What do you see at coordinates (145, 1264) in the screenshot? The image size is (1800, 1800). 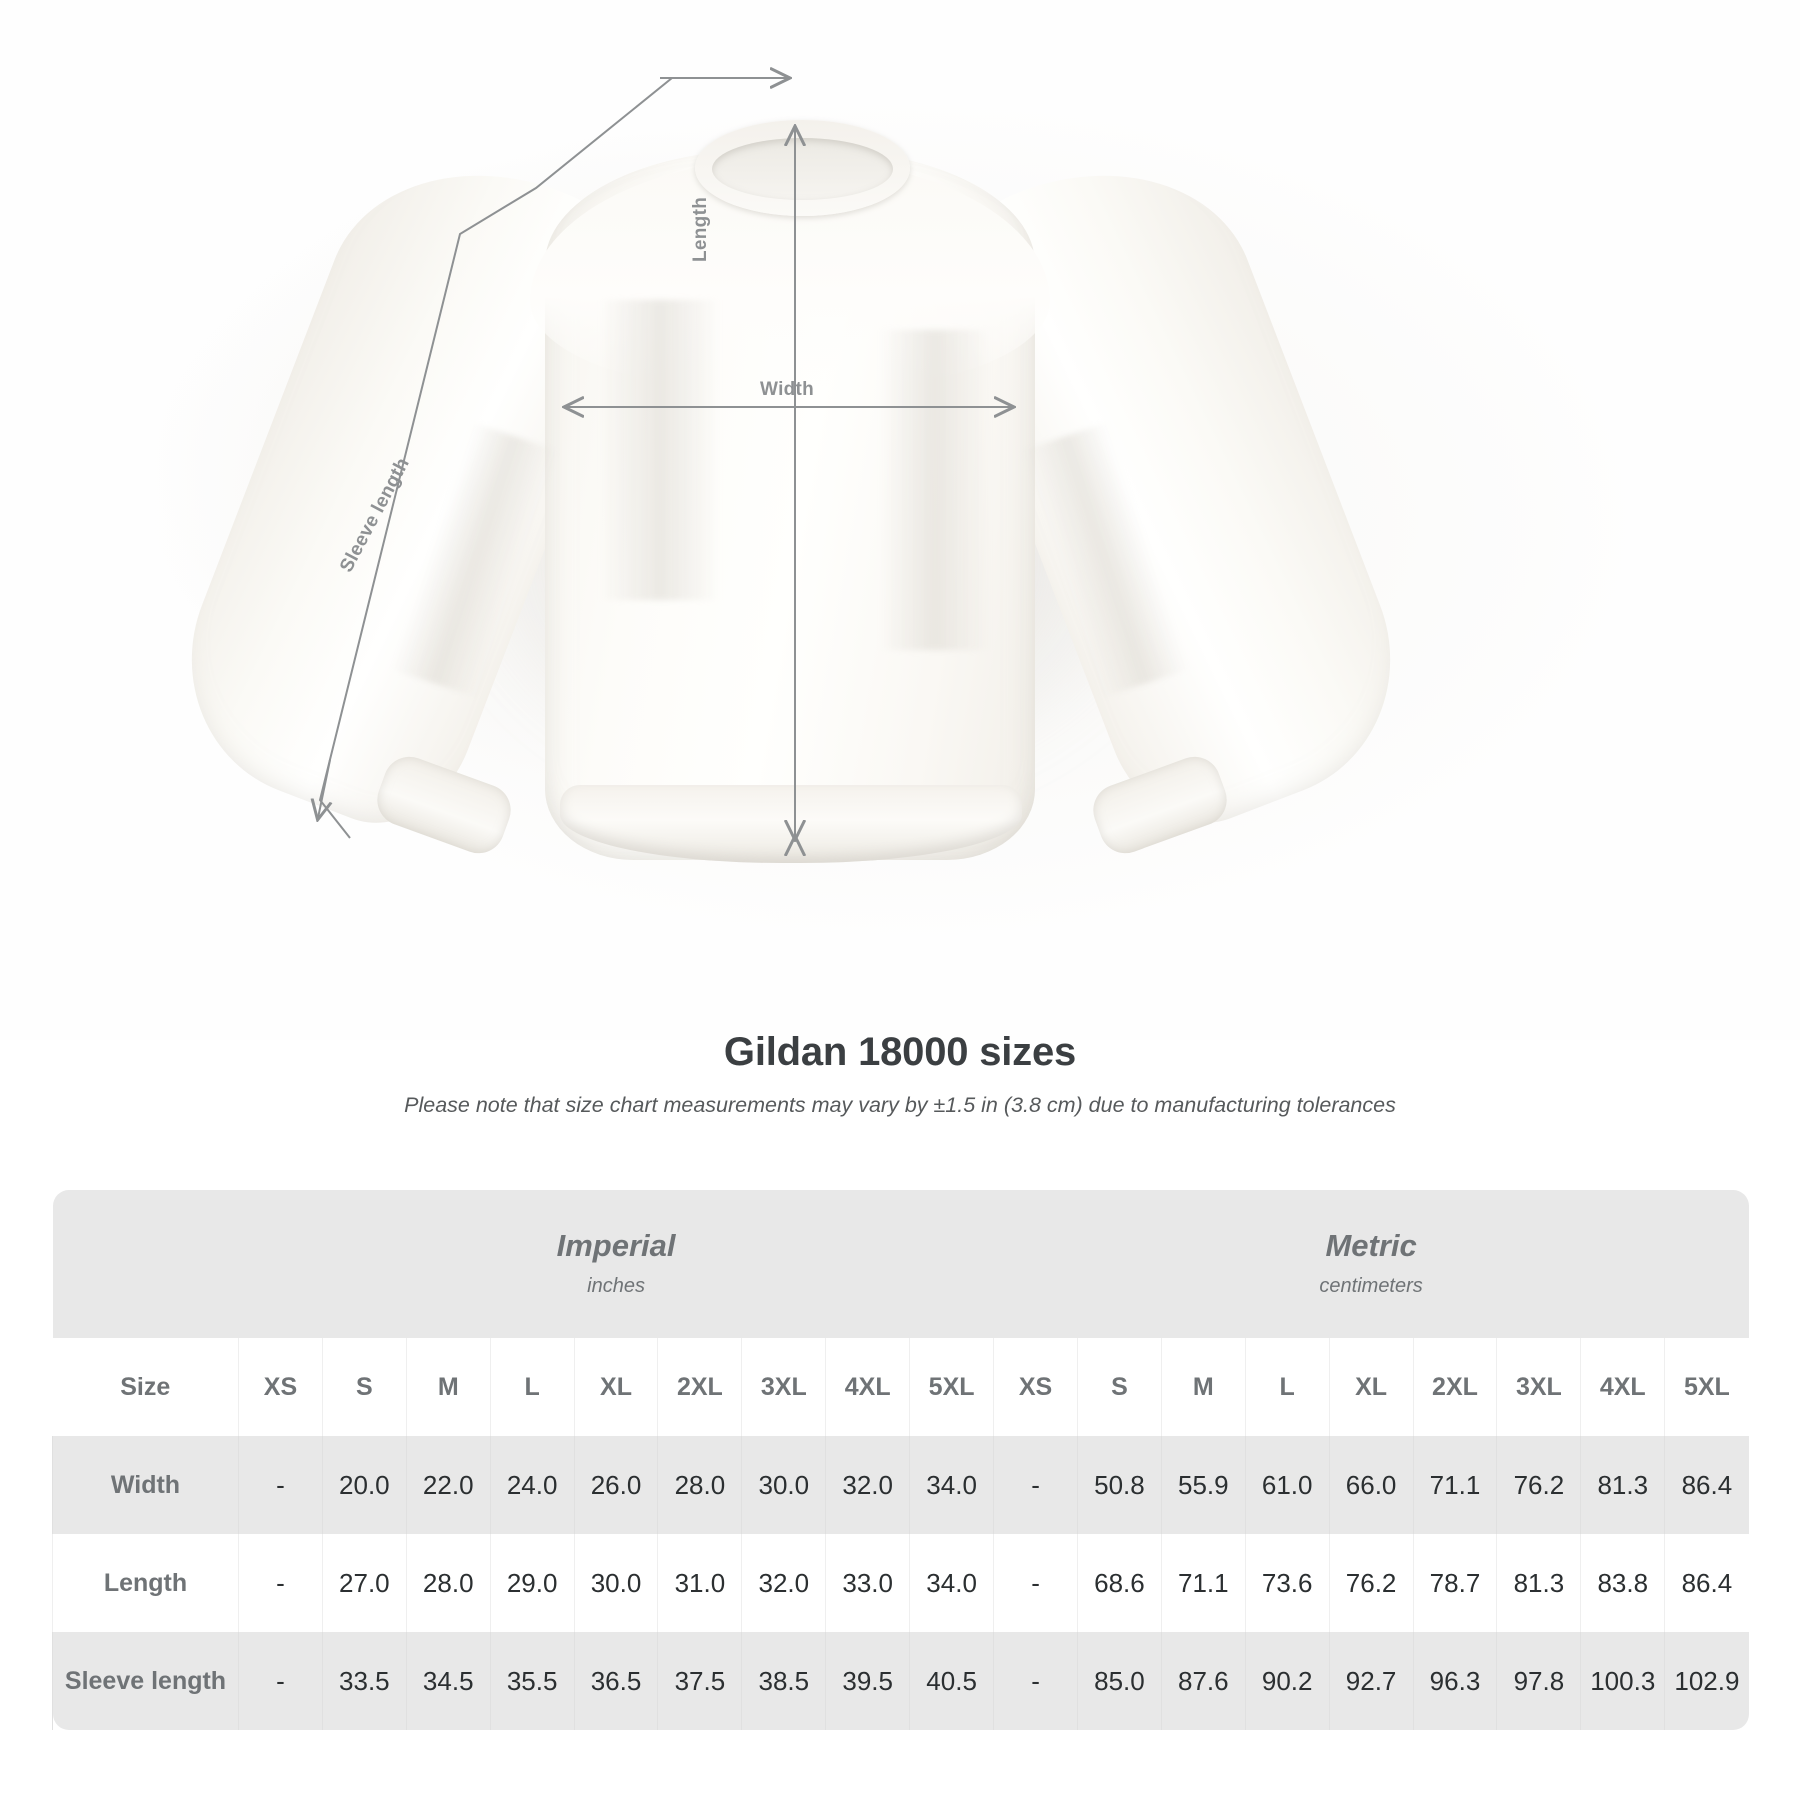 I see `unit-band-spacer` at bounding box center [145, 1264].